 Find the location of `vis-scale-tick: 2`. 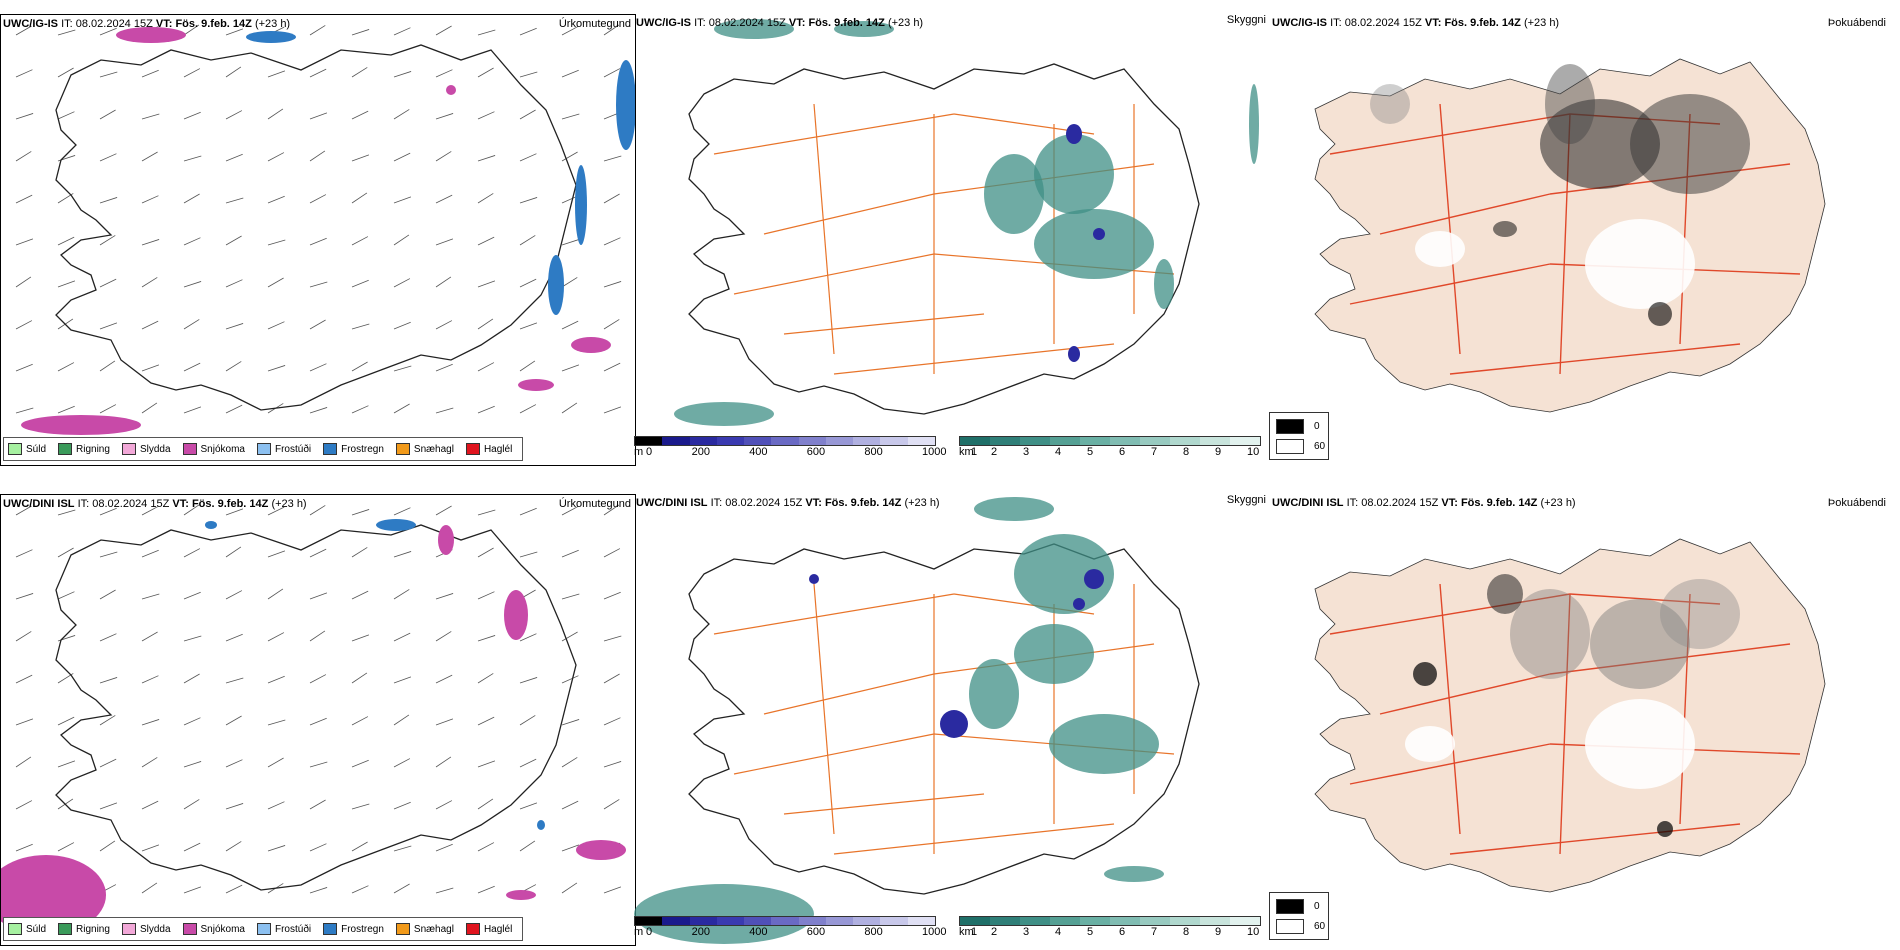

vis-scale-tick: 2 is located at coordinates (994, 932).